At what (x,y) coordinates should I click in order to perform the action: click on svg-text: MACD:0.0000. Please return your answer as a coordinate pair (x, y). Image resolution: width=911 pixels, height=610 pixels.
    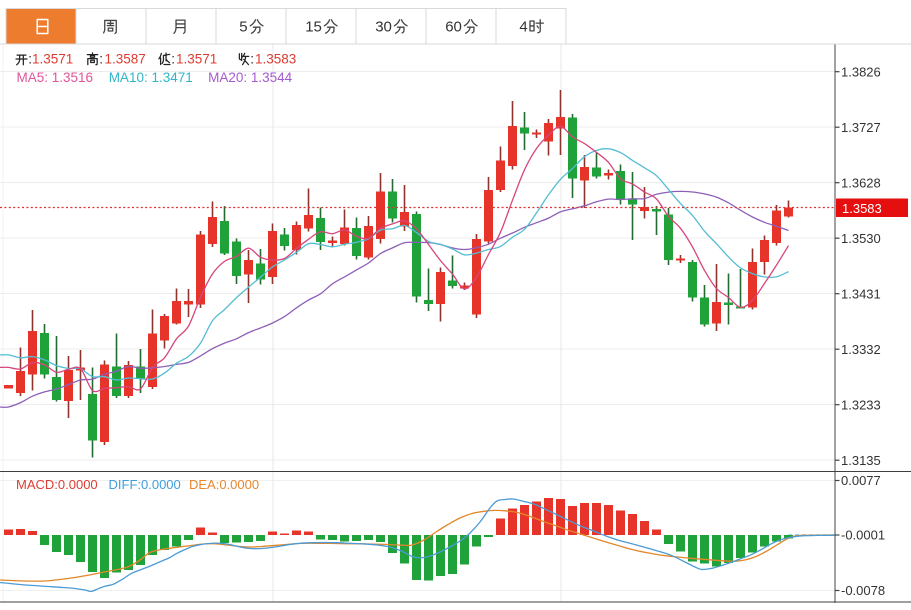
    Looking at the image, I should click on (57, 484).